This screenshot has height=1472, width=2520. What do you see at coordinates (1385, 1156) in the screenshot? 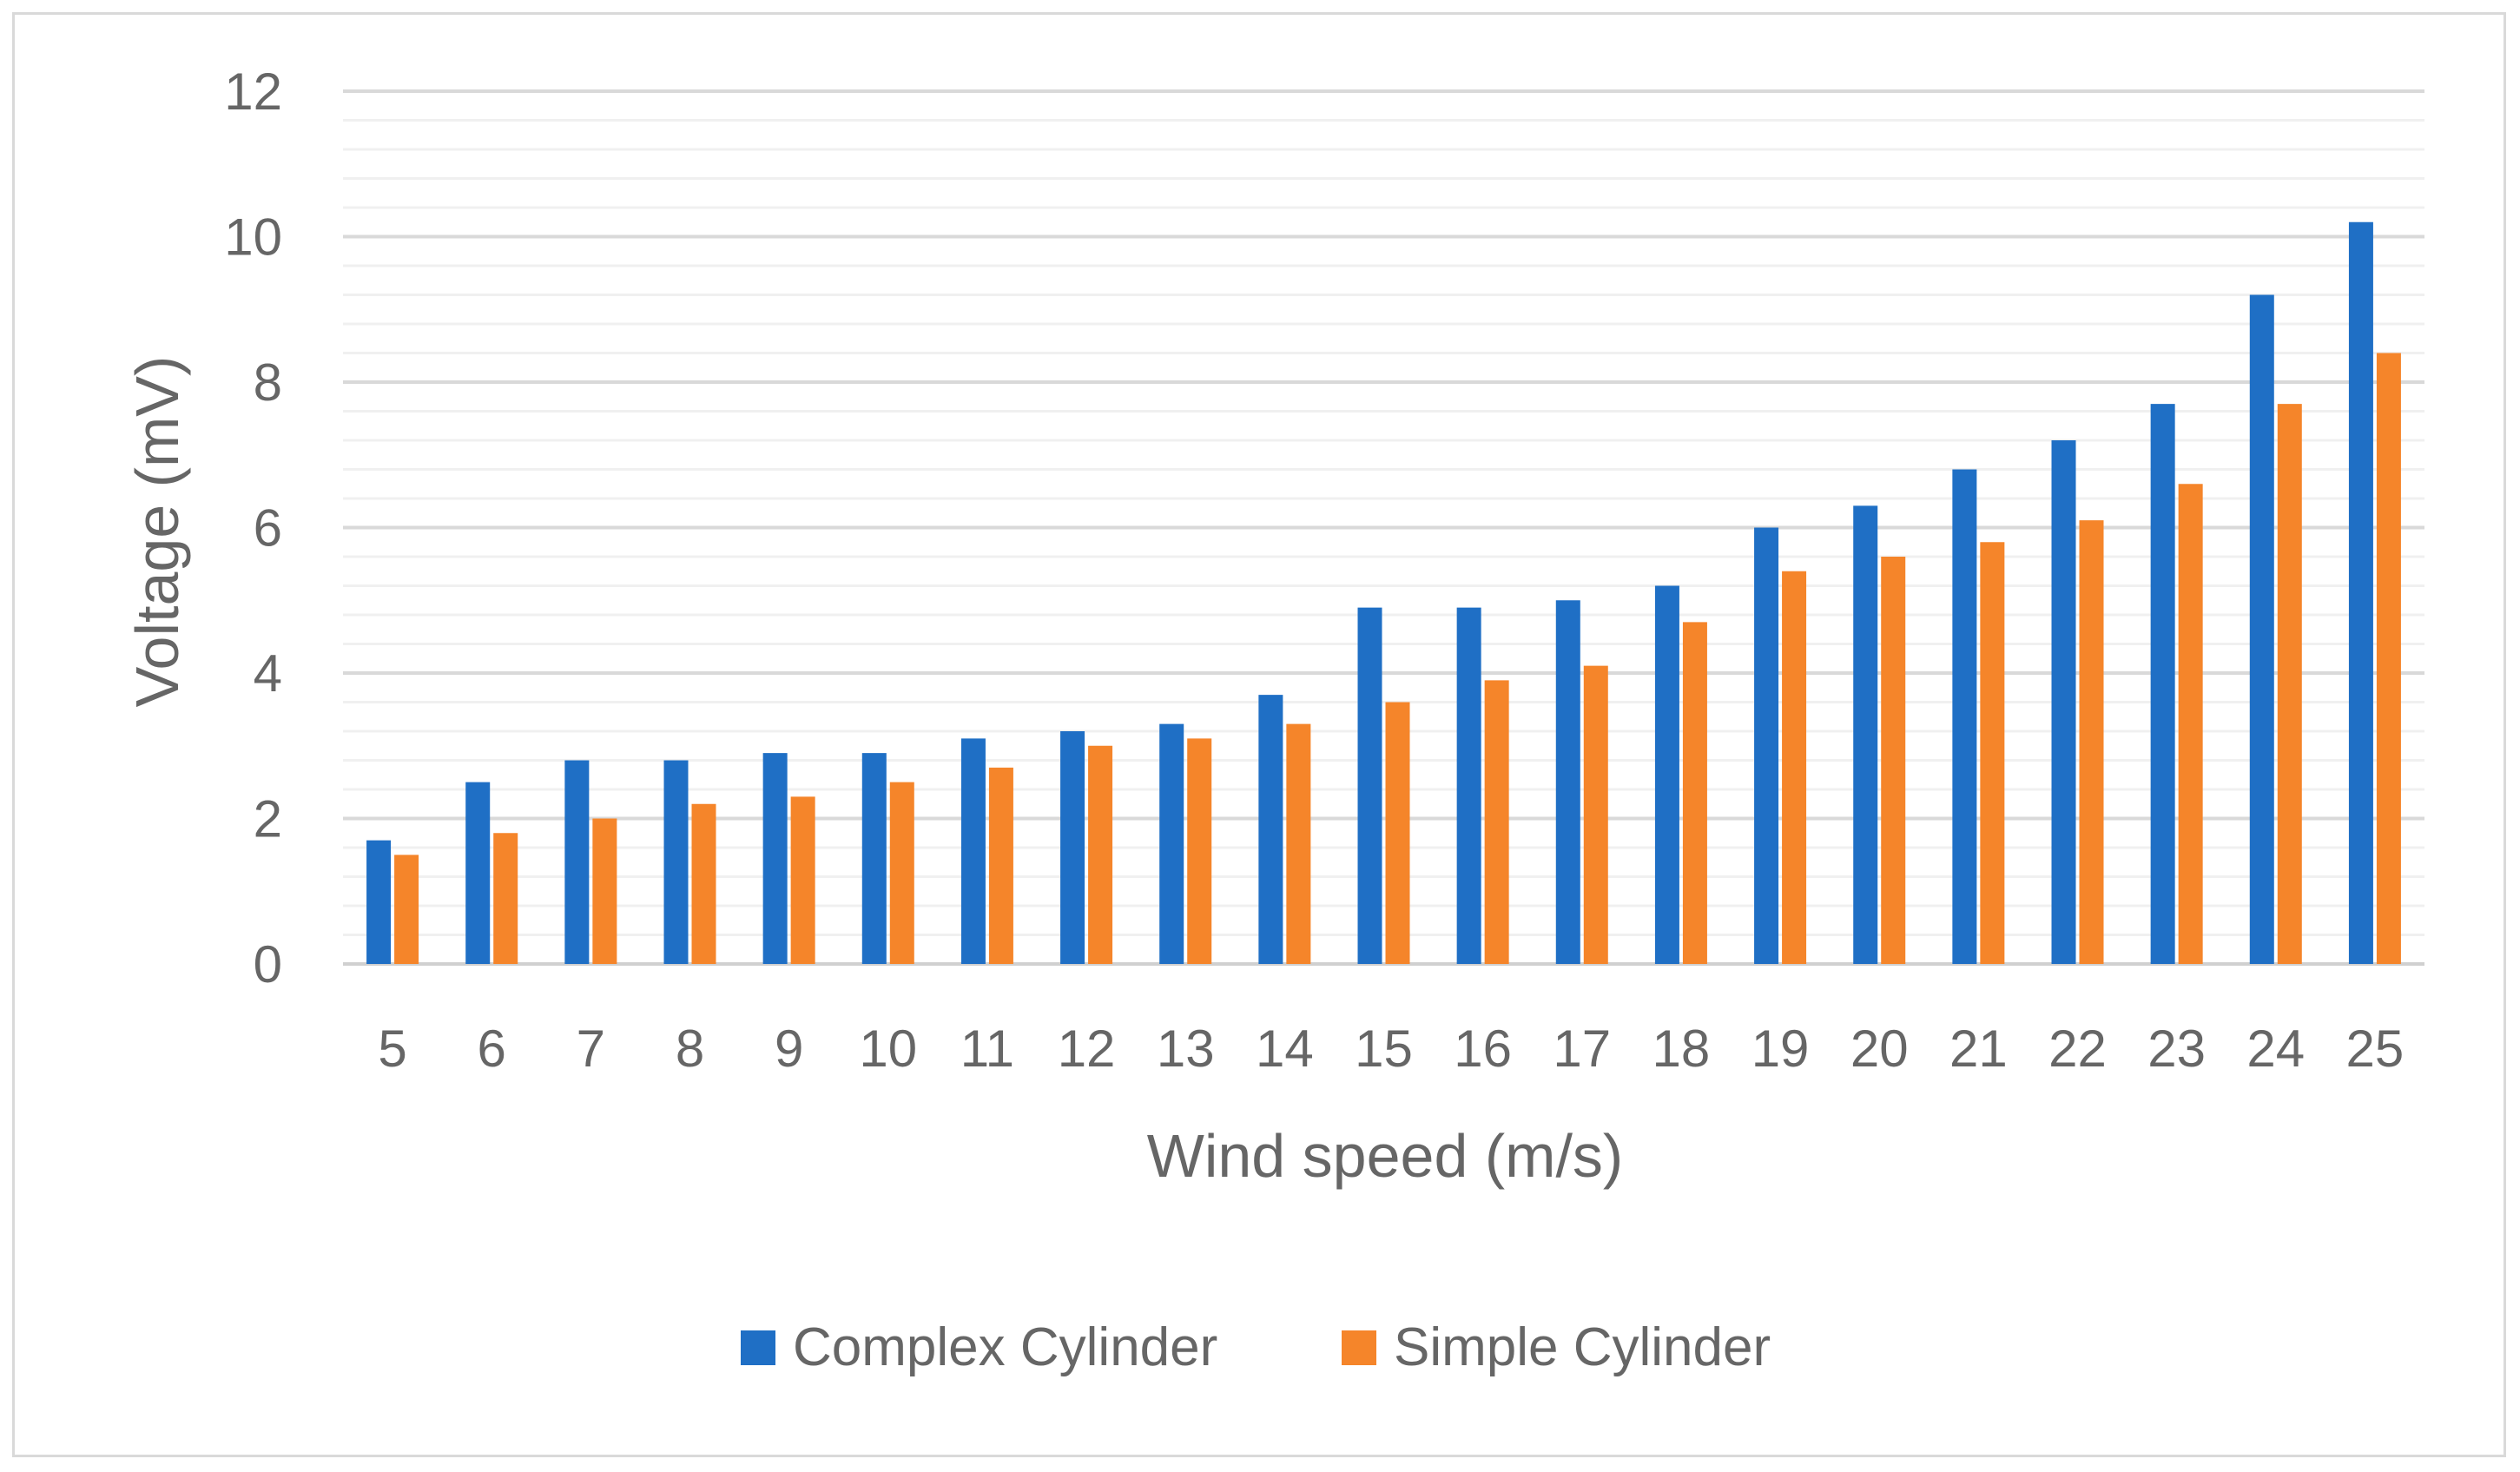
I see `x-axis-title: Wind speed (m/s)` at bounding box center [1385, 1156].